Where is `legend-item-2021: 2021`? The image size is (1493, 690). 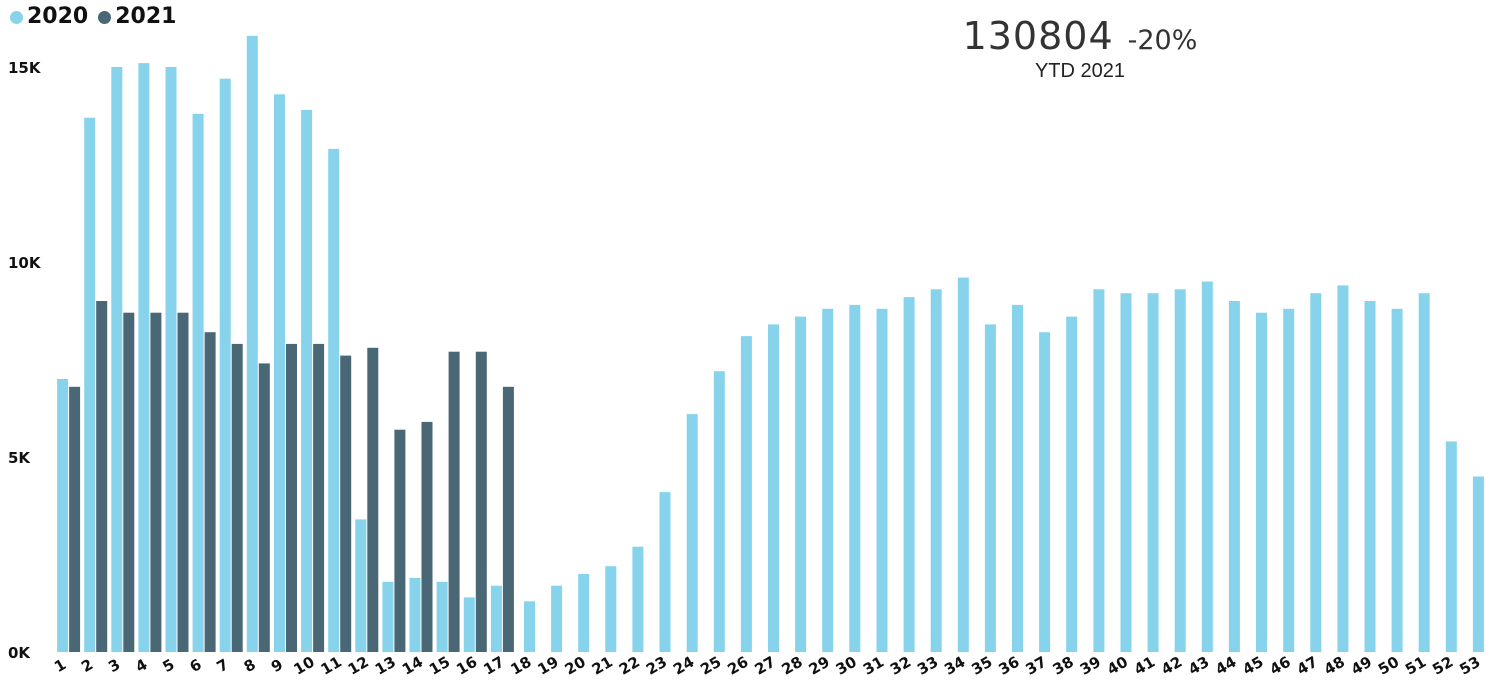 legend-item-2021: 2021 is located at coordinates (137, 17).